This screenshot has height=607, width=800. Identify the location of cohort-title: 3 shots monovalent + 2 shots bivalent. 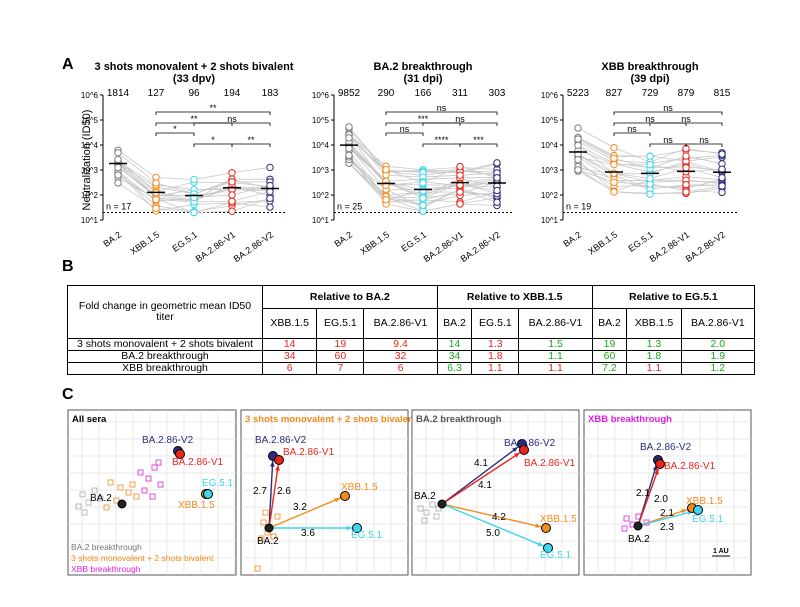
(194, 67).